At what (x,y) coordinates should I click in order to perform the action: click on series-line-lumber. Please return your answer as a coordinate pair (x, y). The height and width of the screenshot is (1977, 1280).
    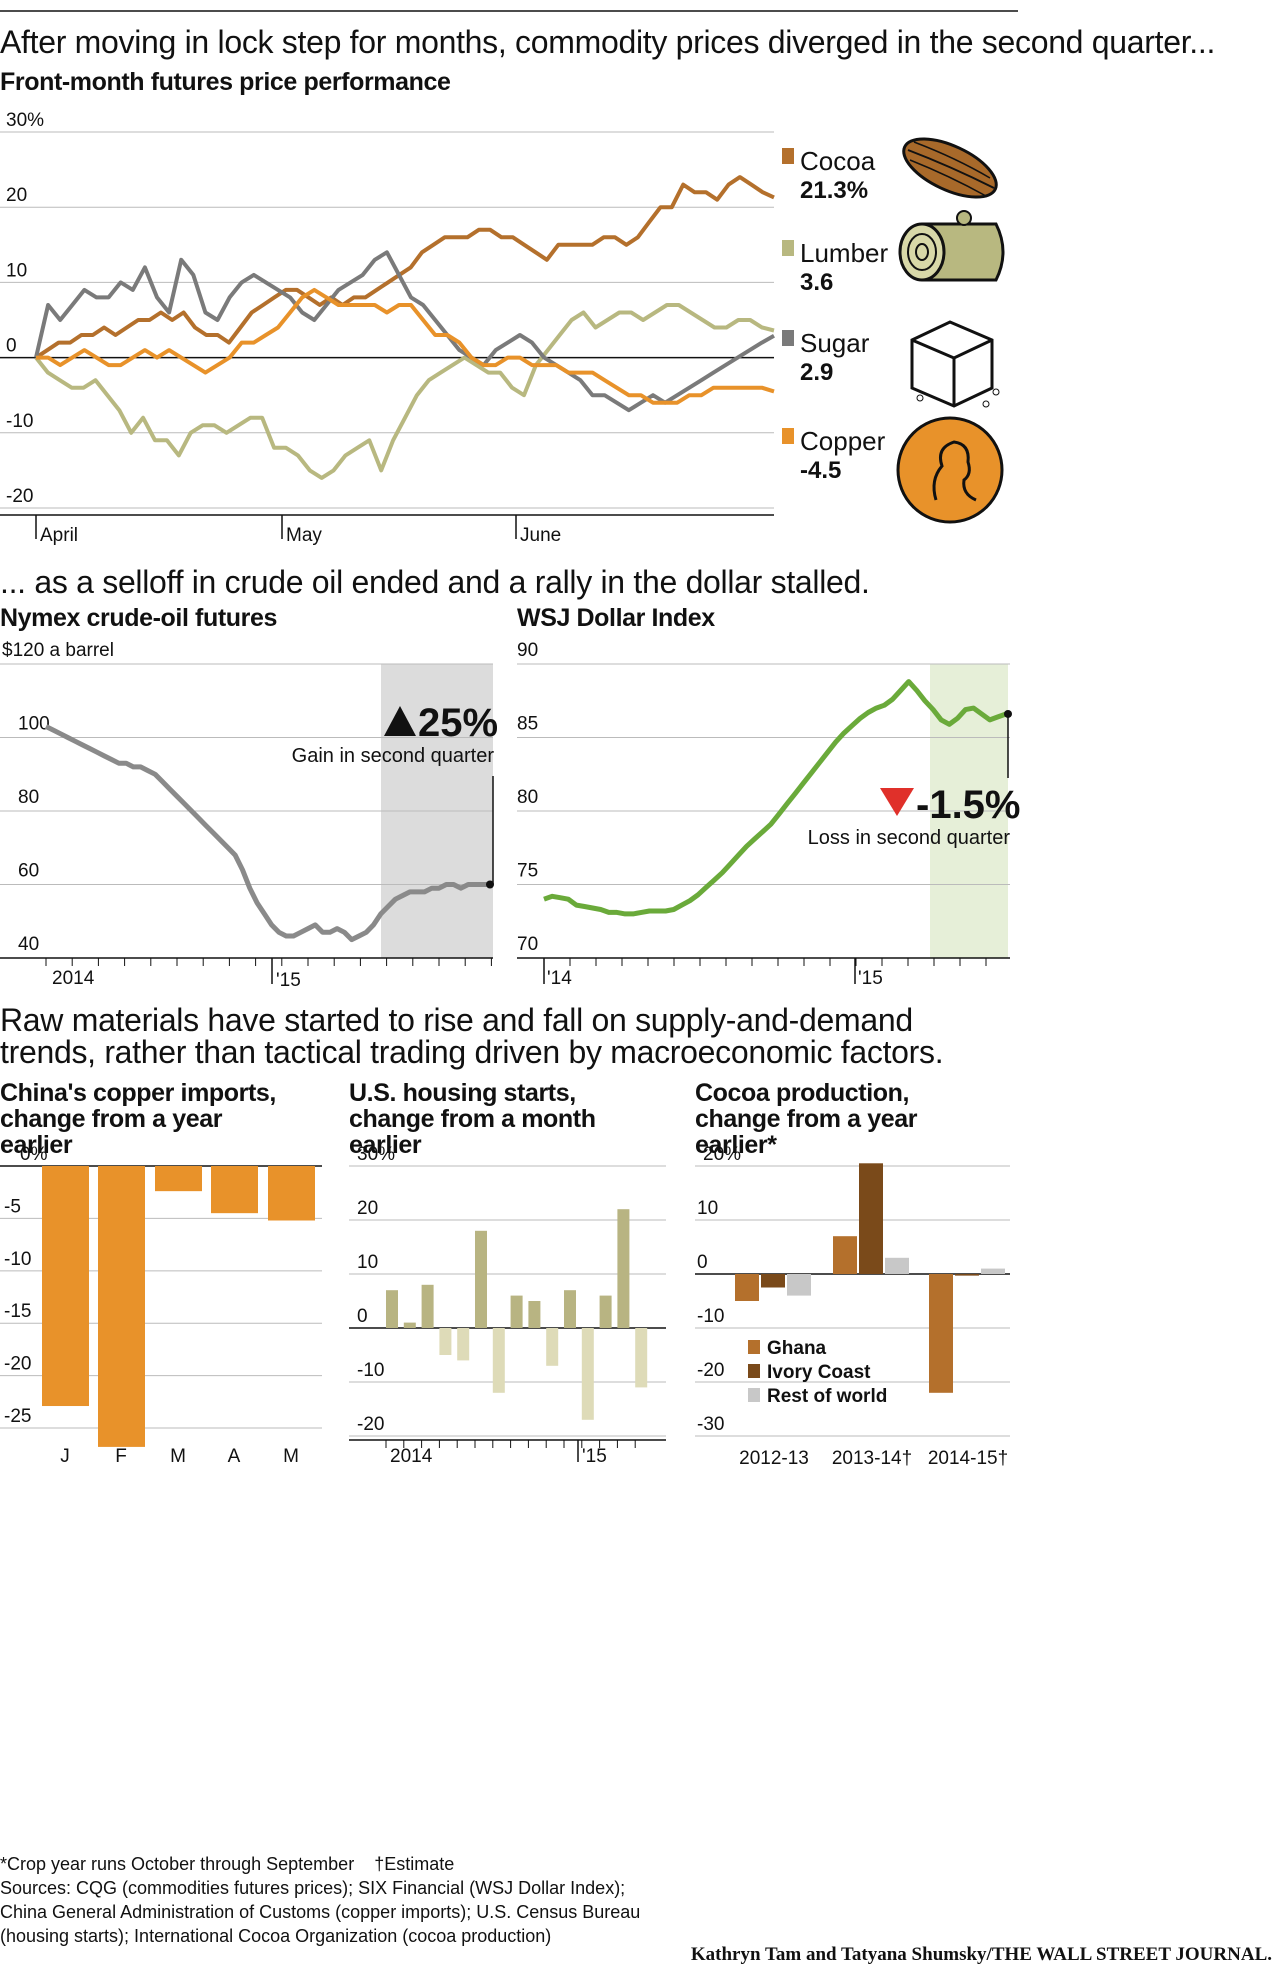
    Looking at the image, I should click on (404, 391).